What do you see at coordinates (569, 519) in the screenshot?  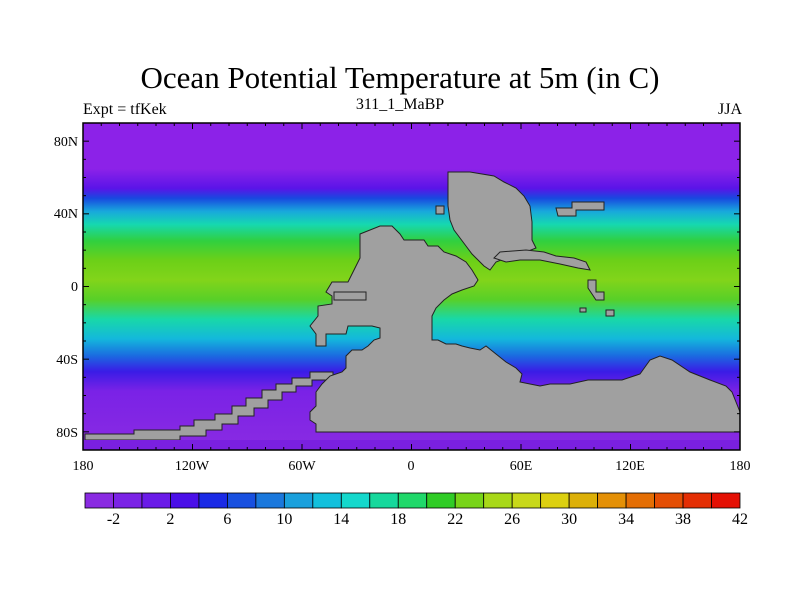 I see `colorbar-label: 30` at bounding box center [569, 519].